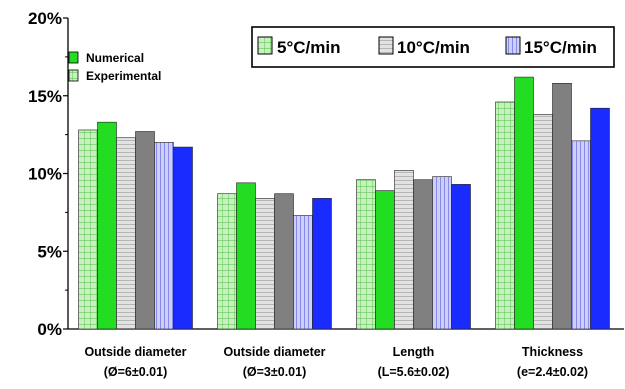 The width and height of the screenshot is (625, 389). I want to click on rate-legend: 5°C/min 10°C/min 15°C/min, so click(433, 47).